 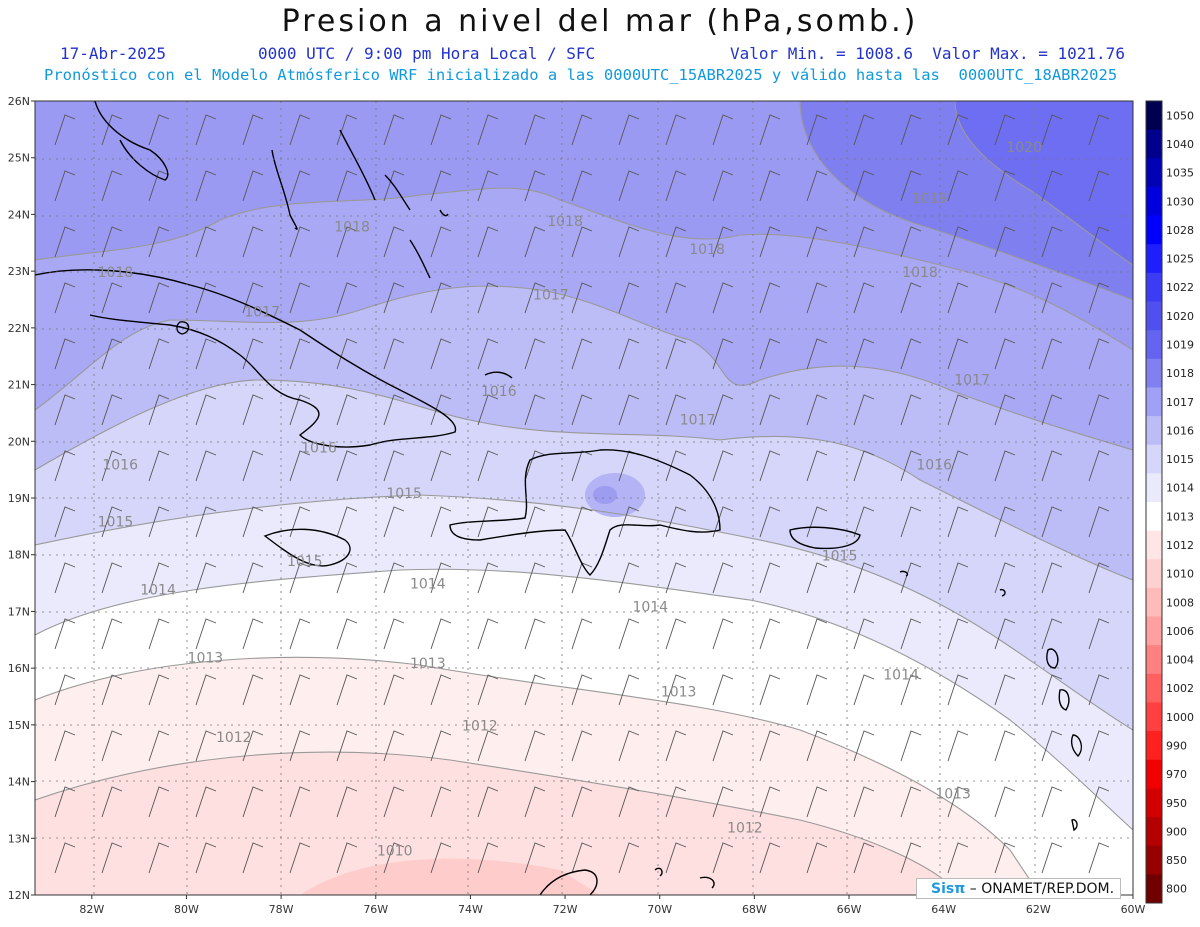 I want to click on lat-tick-label: 19N, so click(x=19, y=498).